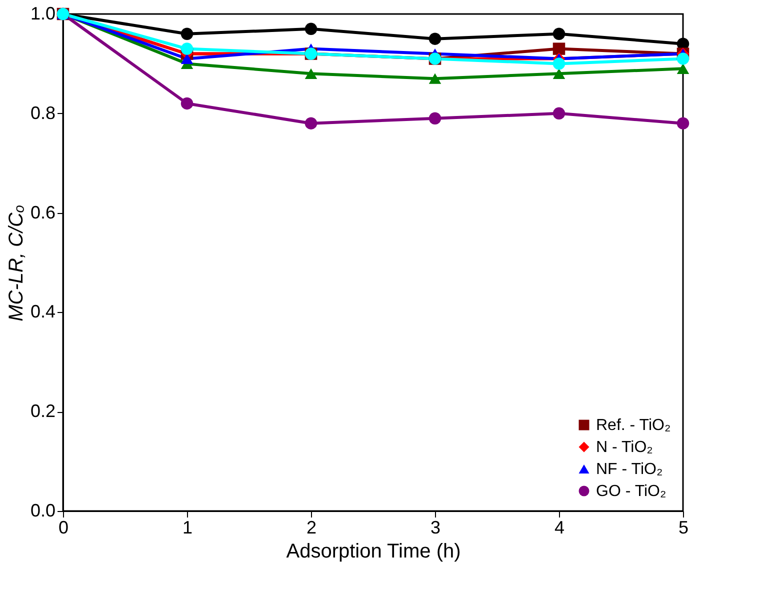 Image resolution: width=768 pixels, height=589 pixels. I want to click on y-tick-label: 1.0, so click(43, 14).